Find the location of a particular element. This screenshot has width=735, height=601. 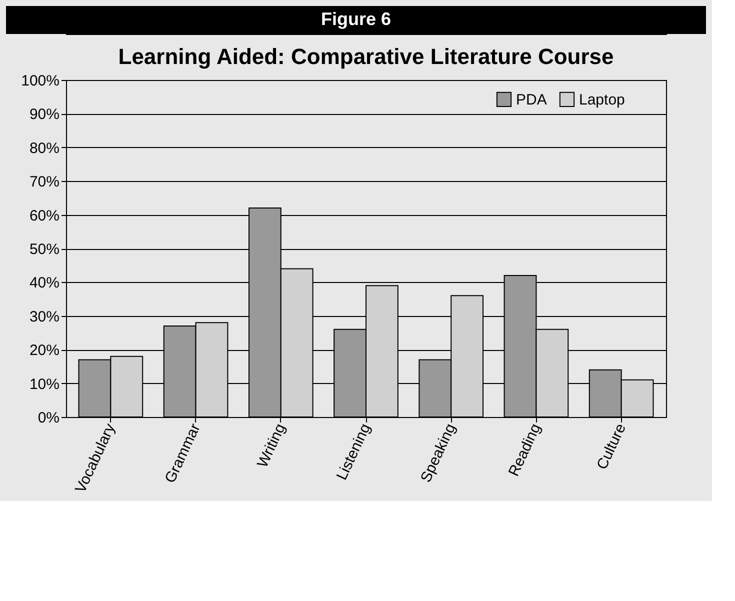

y-tick-label: 100% is located at coordinates (40, 81).